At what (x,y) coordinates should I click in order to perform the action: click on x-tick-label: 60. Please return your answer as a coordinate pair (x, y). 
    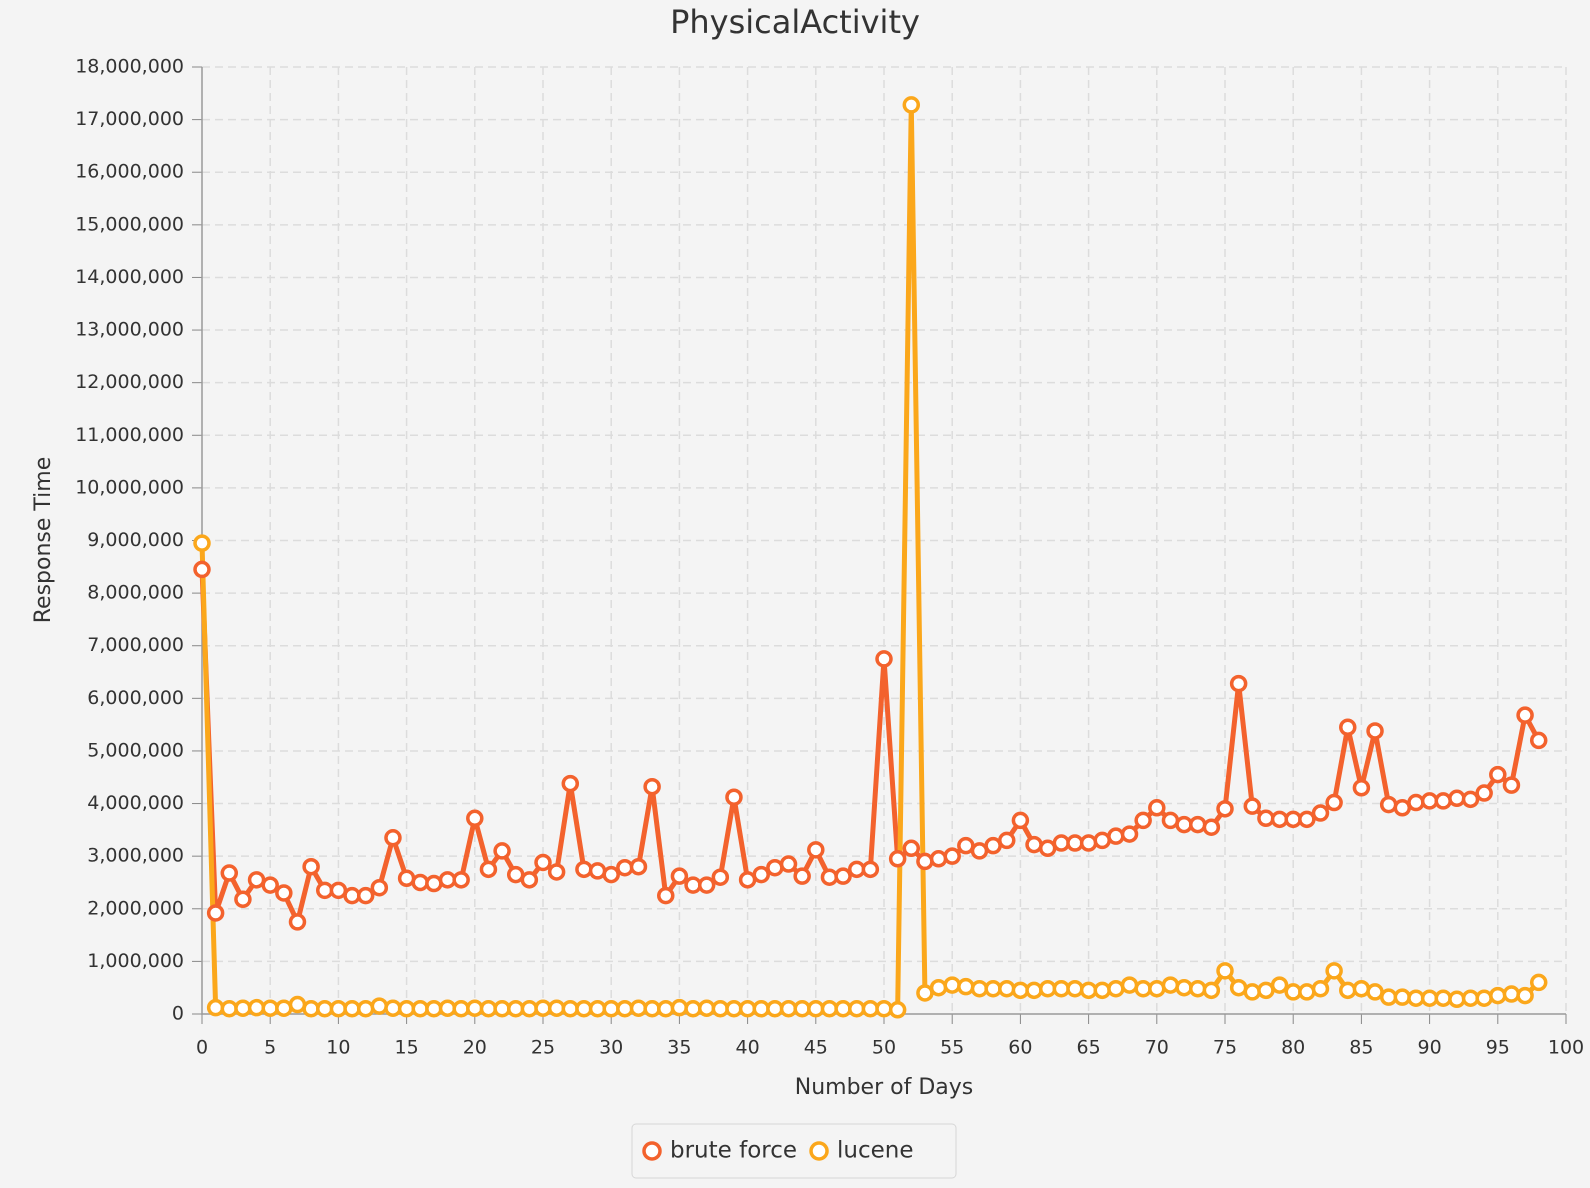
    Looking at the image, I should click on (1020, 1048).